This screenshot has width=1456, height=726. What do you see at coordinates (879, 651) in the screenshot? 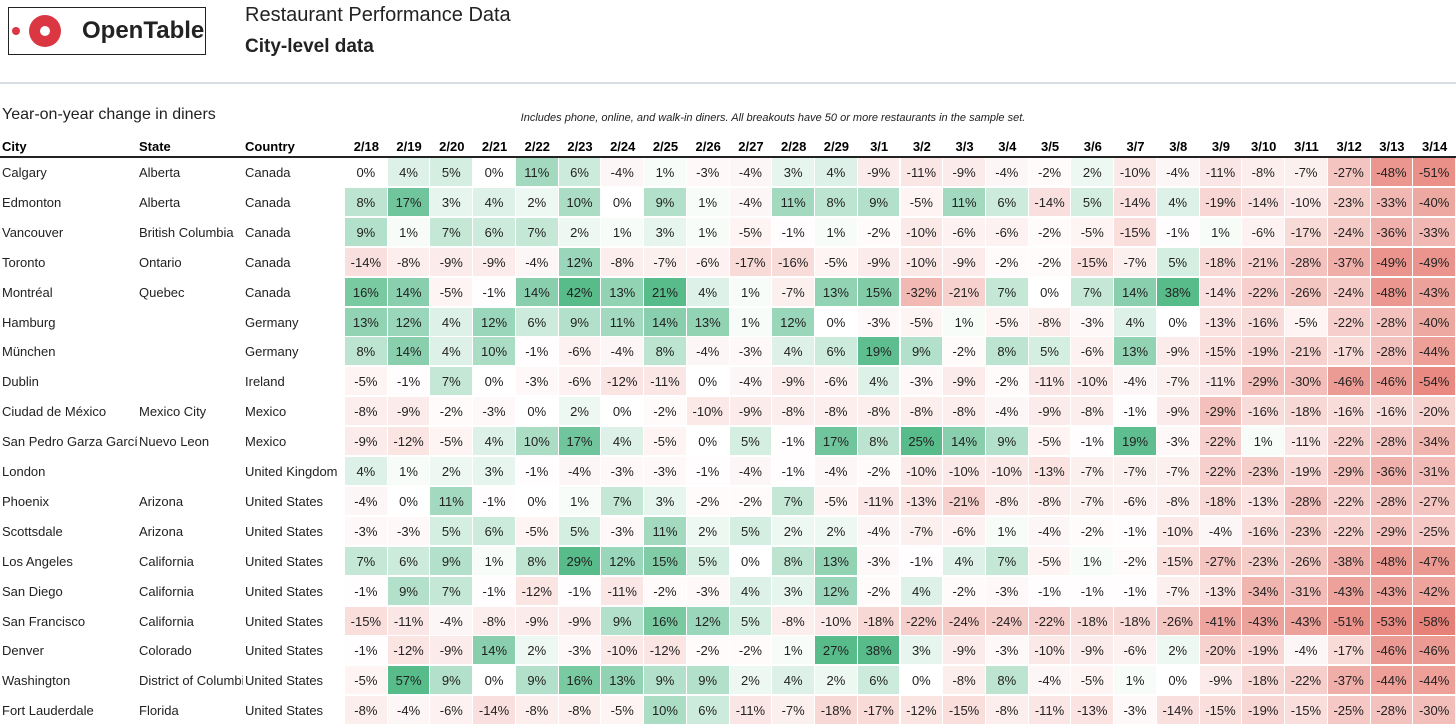
I see `value-cell: 38%` at bounding box center [879, 651].